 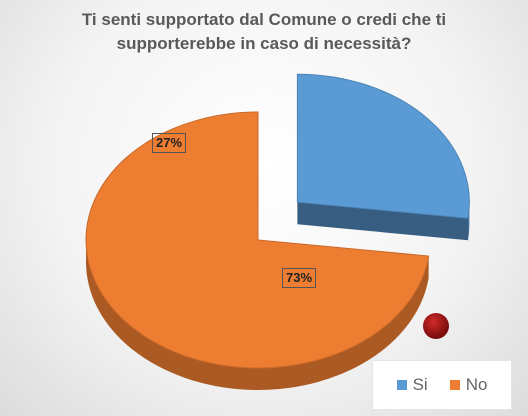 What do you see at coordinates (454, 385) in the screenshot?
I see `legend-swatch-no` at bounding box center [454, 385].